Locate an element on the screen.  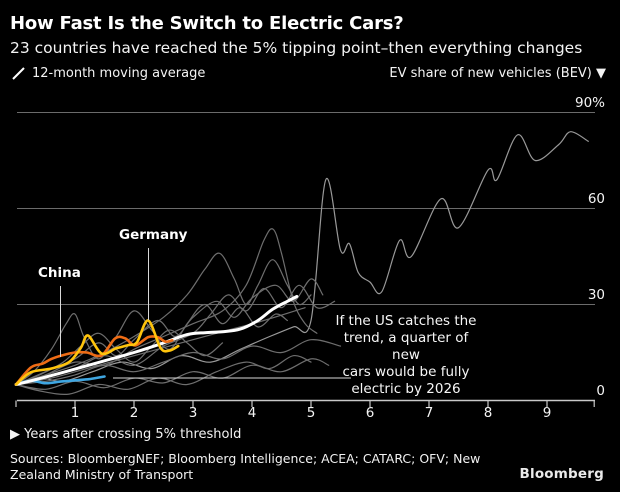
x-axis-label: ▶ Years after crossing 5% threshold is located at coordinates (126, 434).